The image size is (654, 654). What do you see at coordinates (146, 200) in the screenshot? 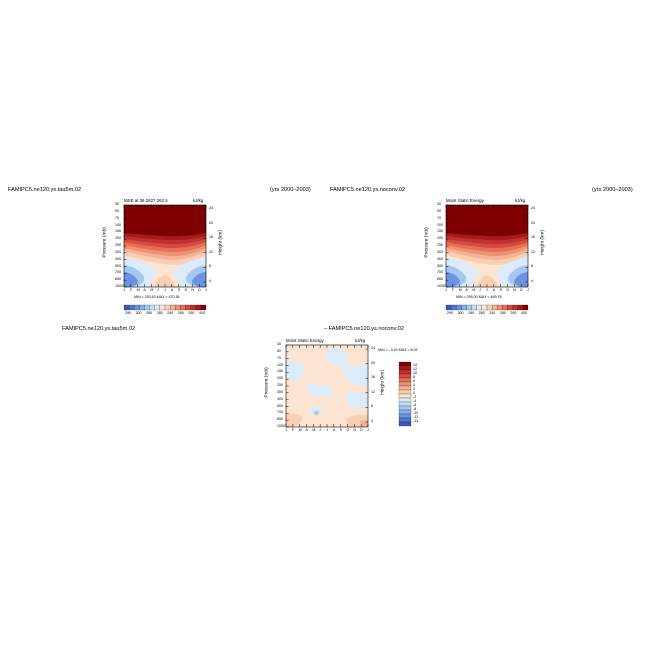
I see `panel1-var-label: MSE at 36.2627 262.5` at bounding box center [146, 200].